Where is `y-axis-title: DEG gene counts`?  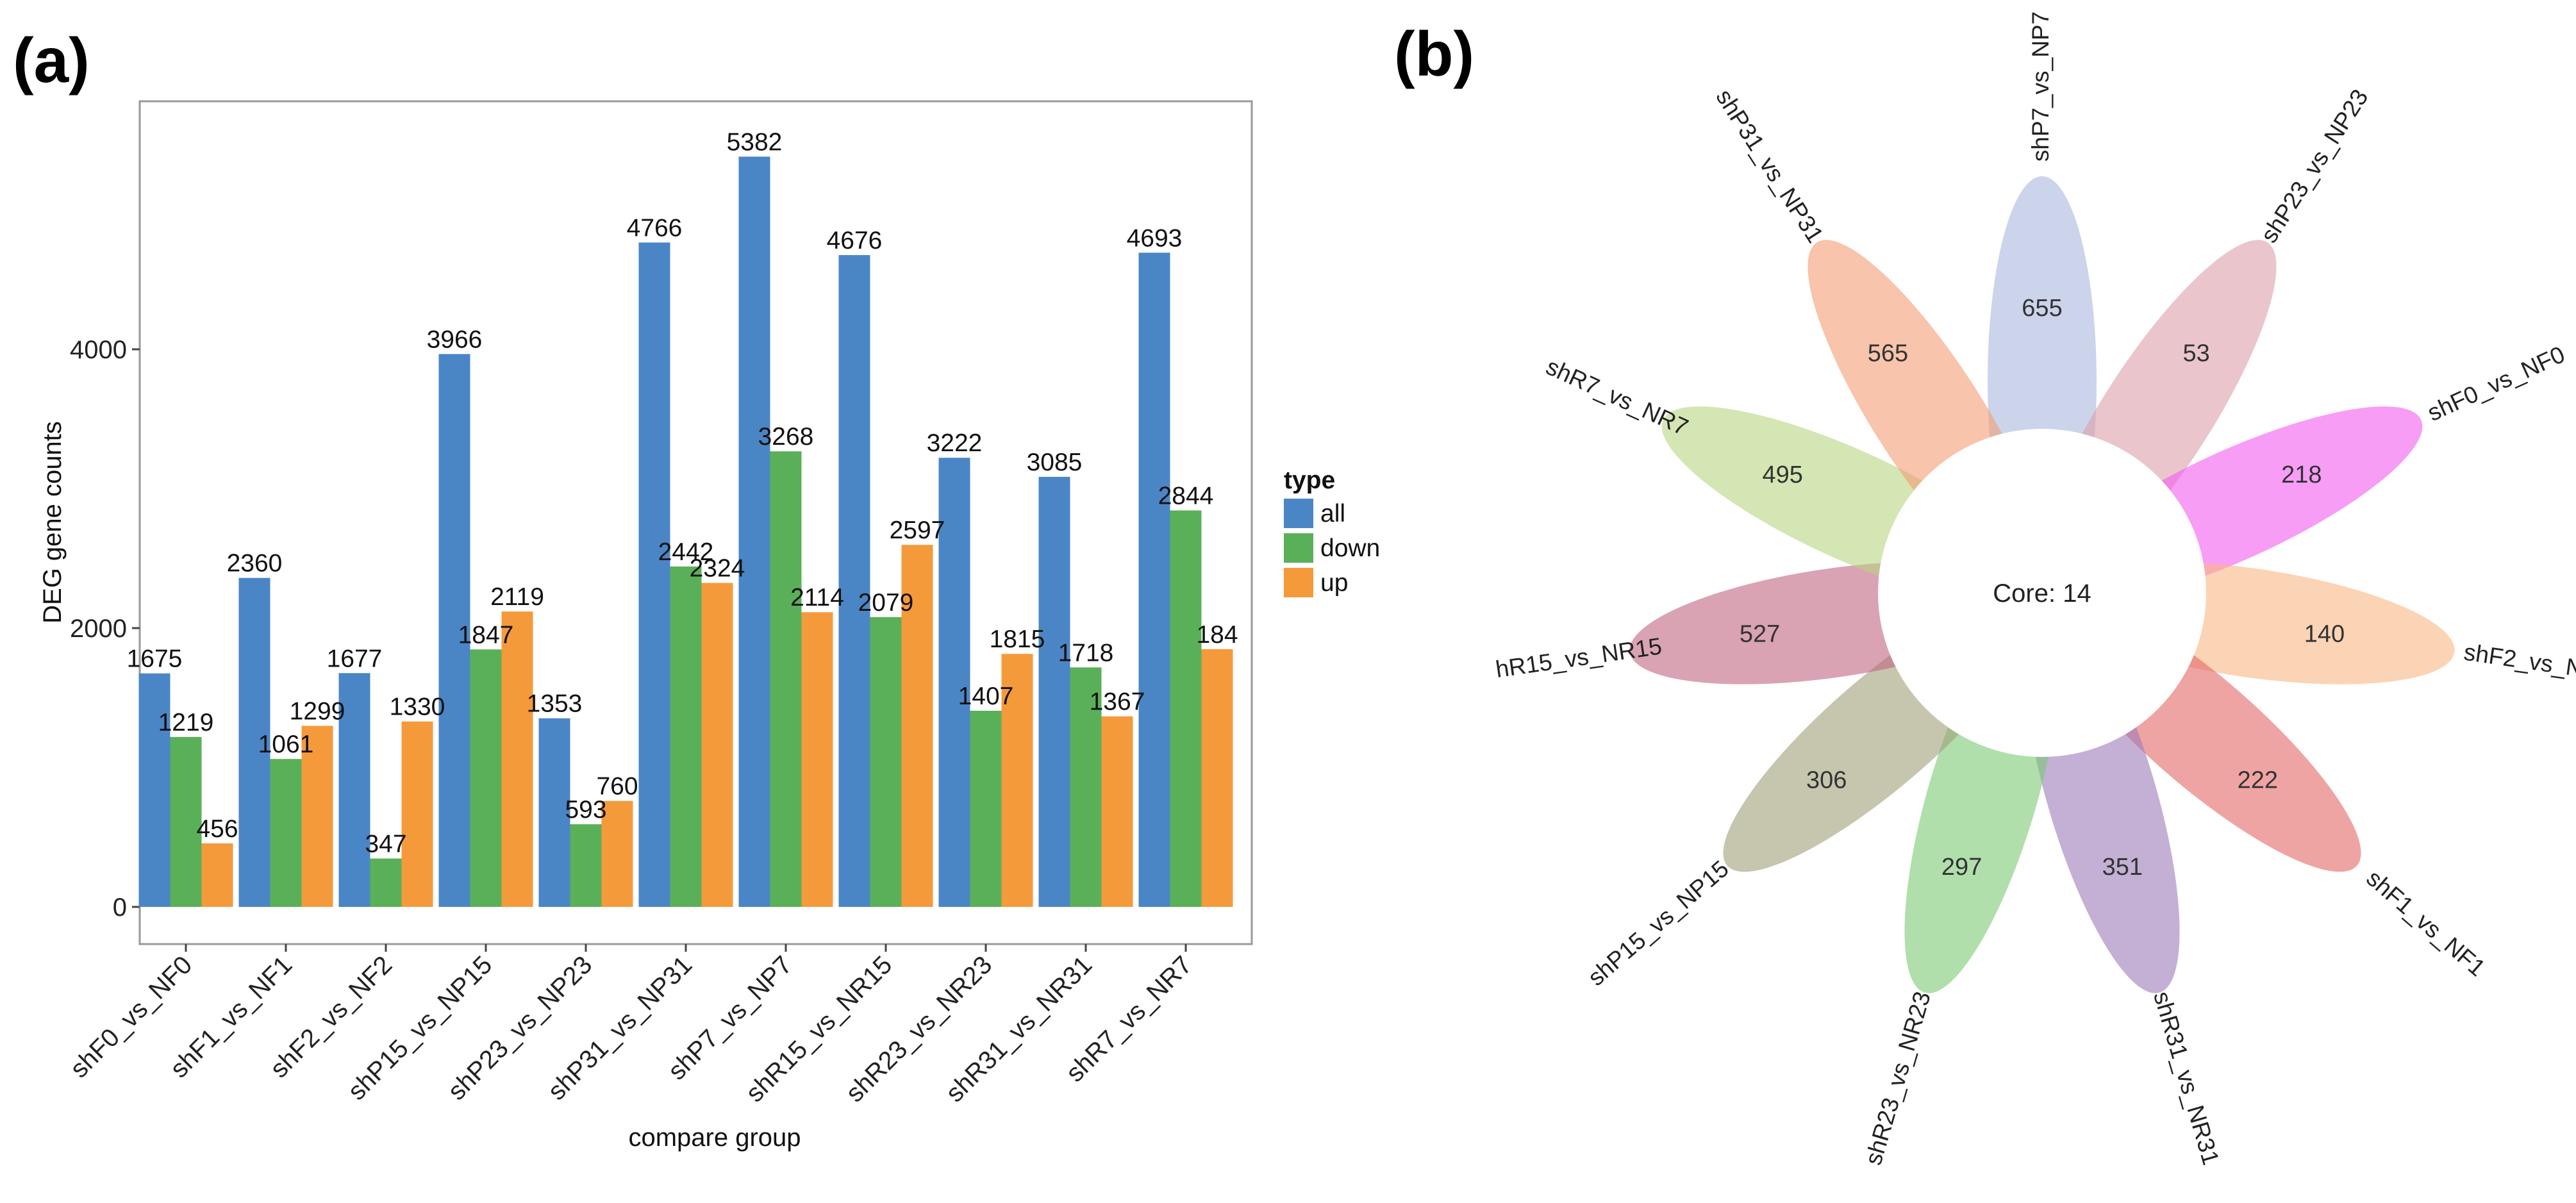
y-axis-title: DEG gene counts is located at coordinates (52, 522).